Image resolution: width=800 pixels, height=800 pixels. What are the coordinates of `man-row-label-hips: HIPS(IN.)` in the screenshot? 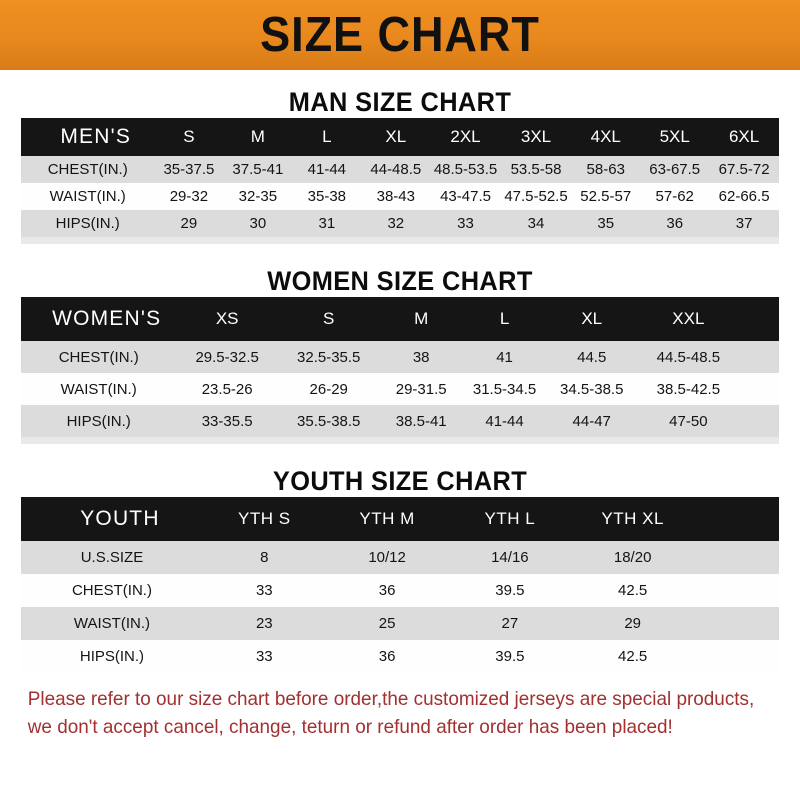 It's located at (88, 223).